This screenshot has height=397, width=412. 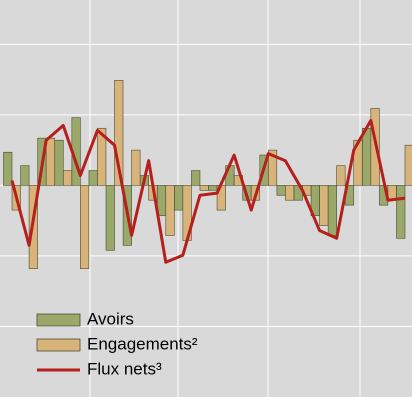 What do you see at coordinates (110, 318) in the screenshot?
I see `legend-label: Avoirs` at bounding box center [110, 318].